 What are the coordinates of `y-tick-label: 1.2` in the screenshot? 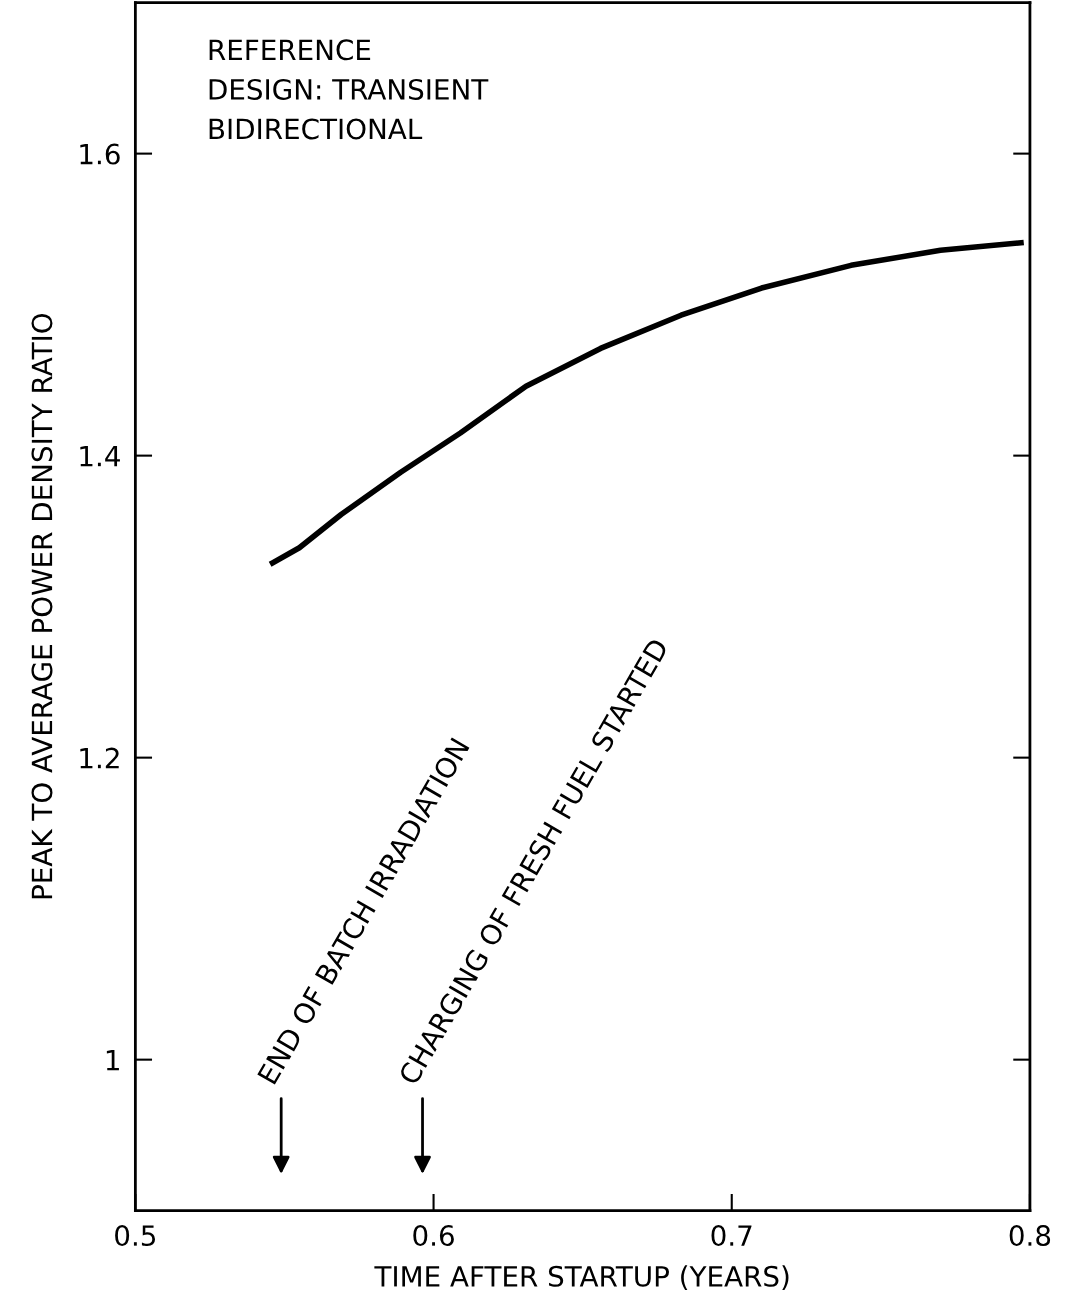 It's located at (99, 758).